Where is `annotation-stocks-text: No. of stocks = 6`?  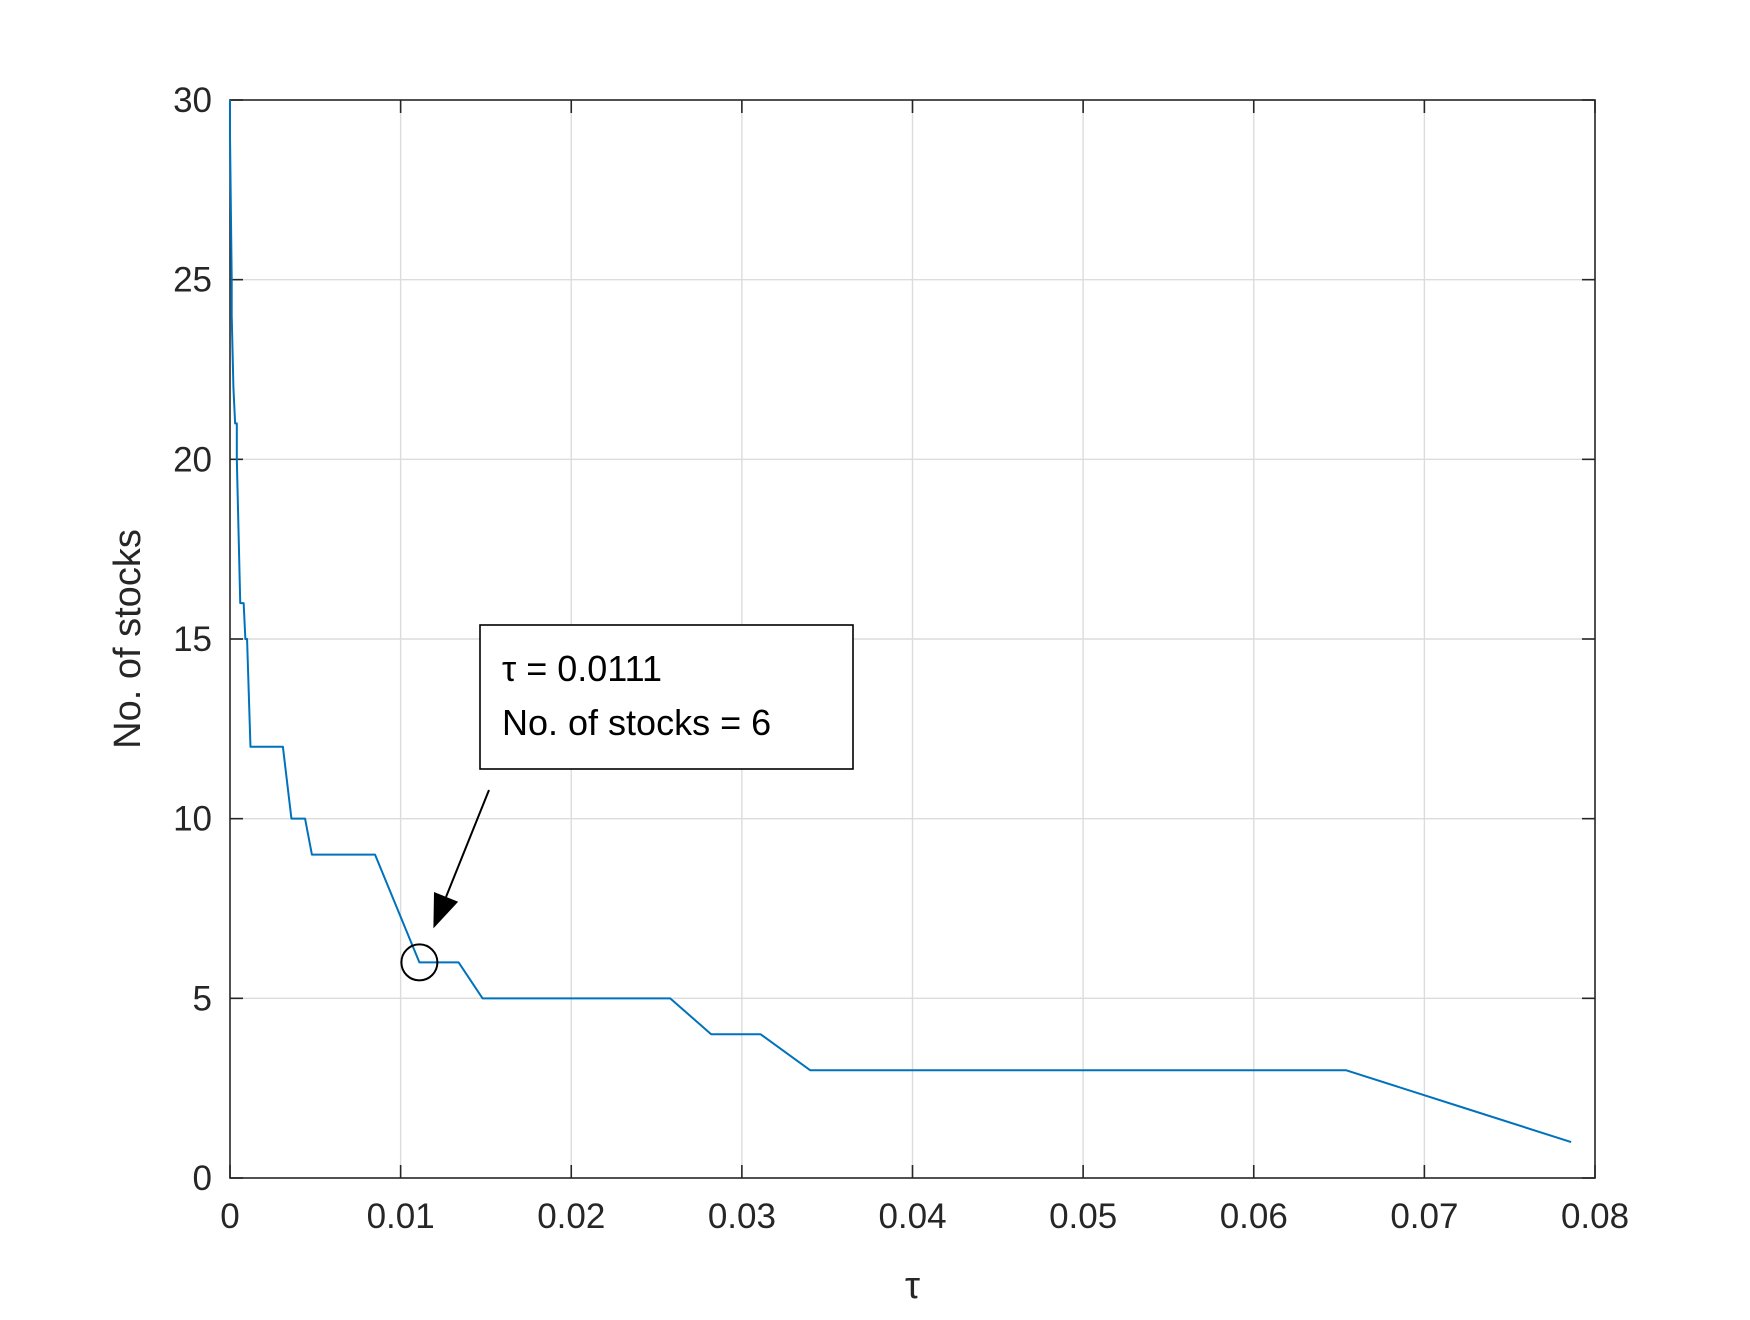 annotation-stocks-text: No. of stocks = 6 is located at coordinates (636, 722).